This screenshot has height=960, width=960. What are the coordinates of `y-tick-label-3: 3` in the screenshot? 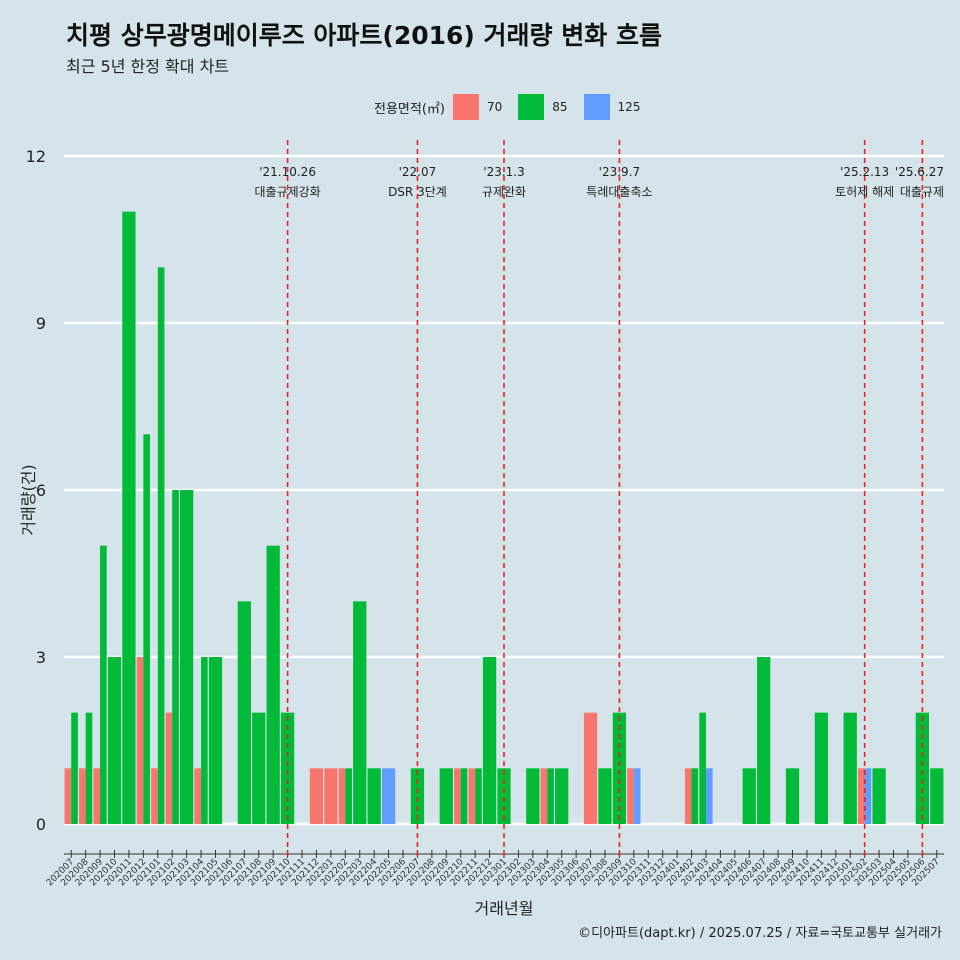 It's located at (41, 657).